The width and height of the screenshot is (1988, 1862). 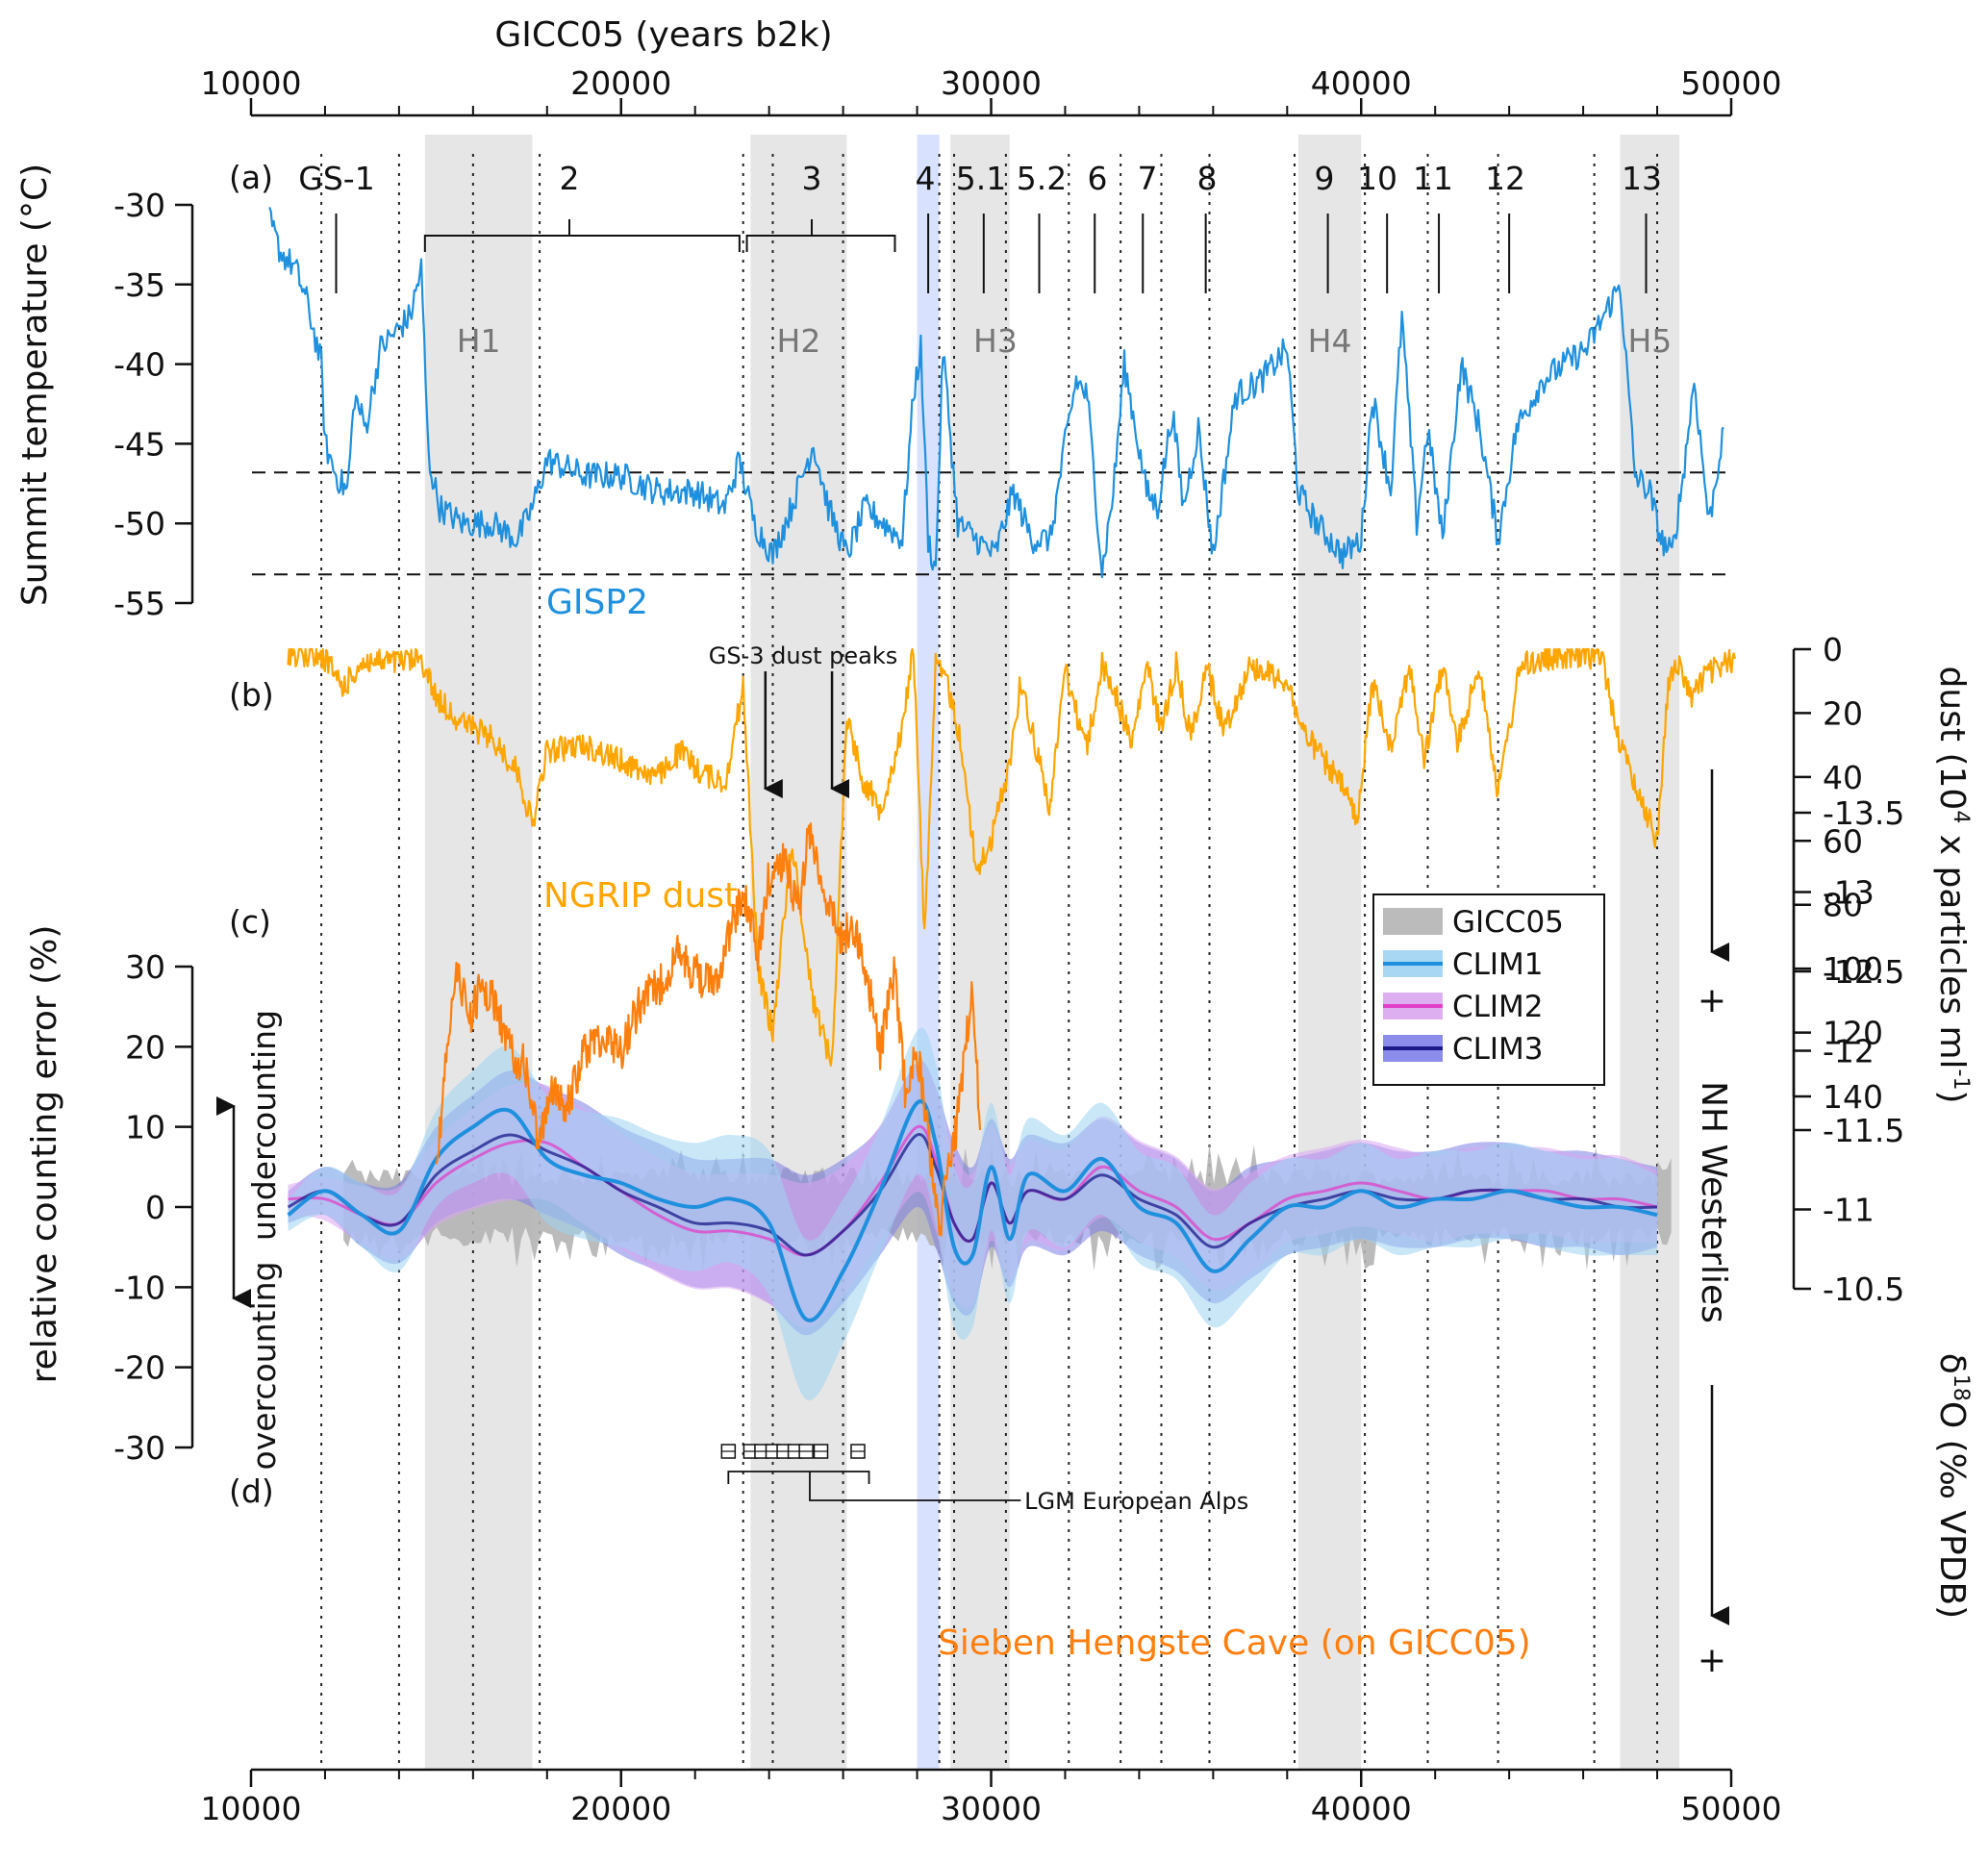 I want to click on lgm-bracket, so click(x=798, y=1477).